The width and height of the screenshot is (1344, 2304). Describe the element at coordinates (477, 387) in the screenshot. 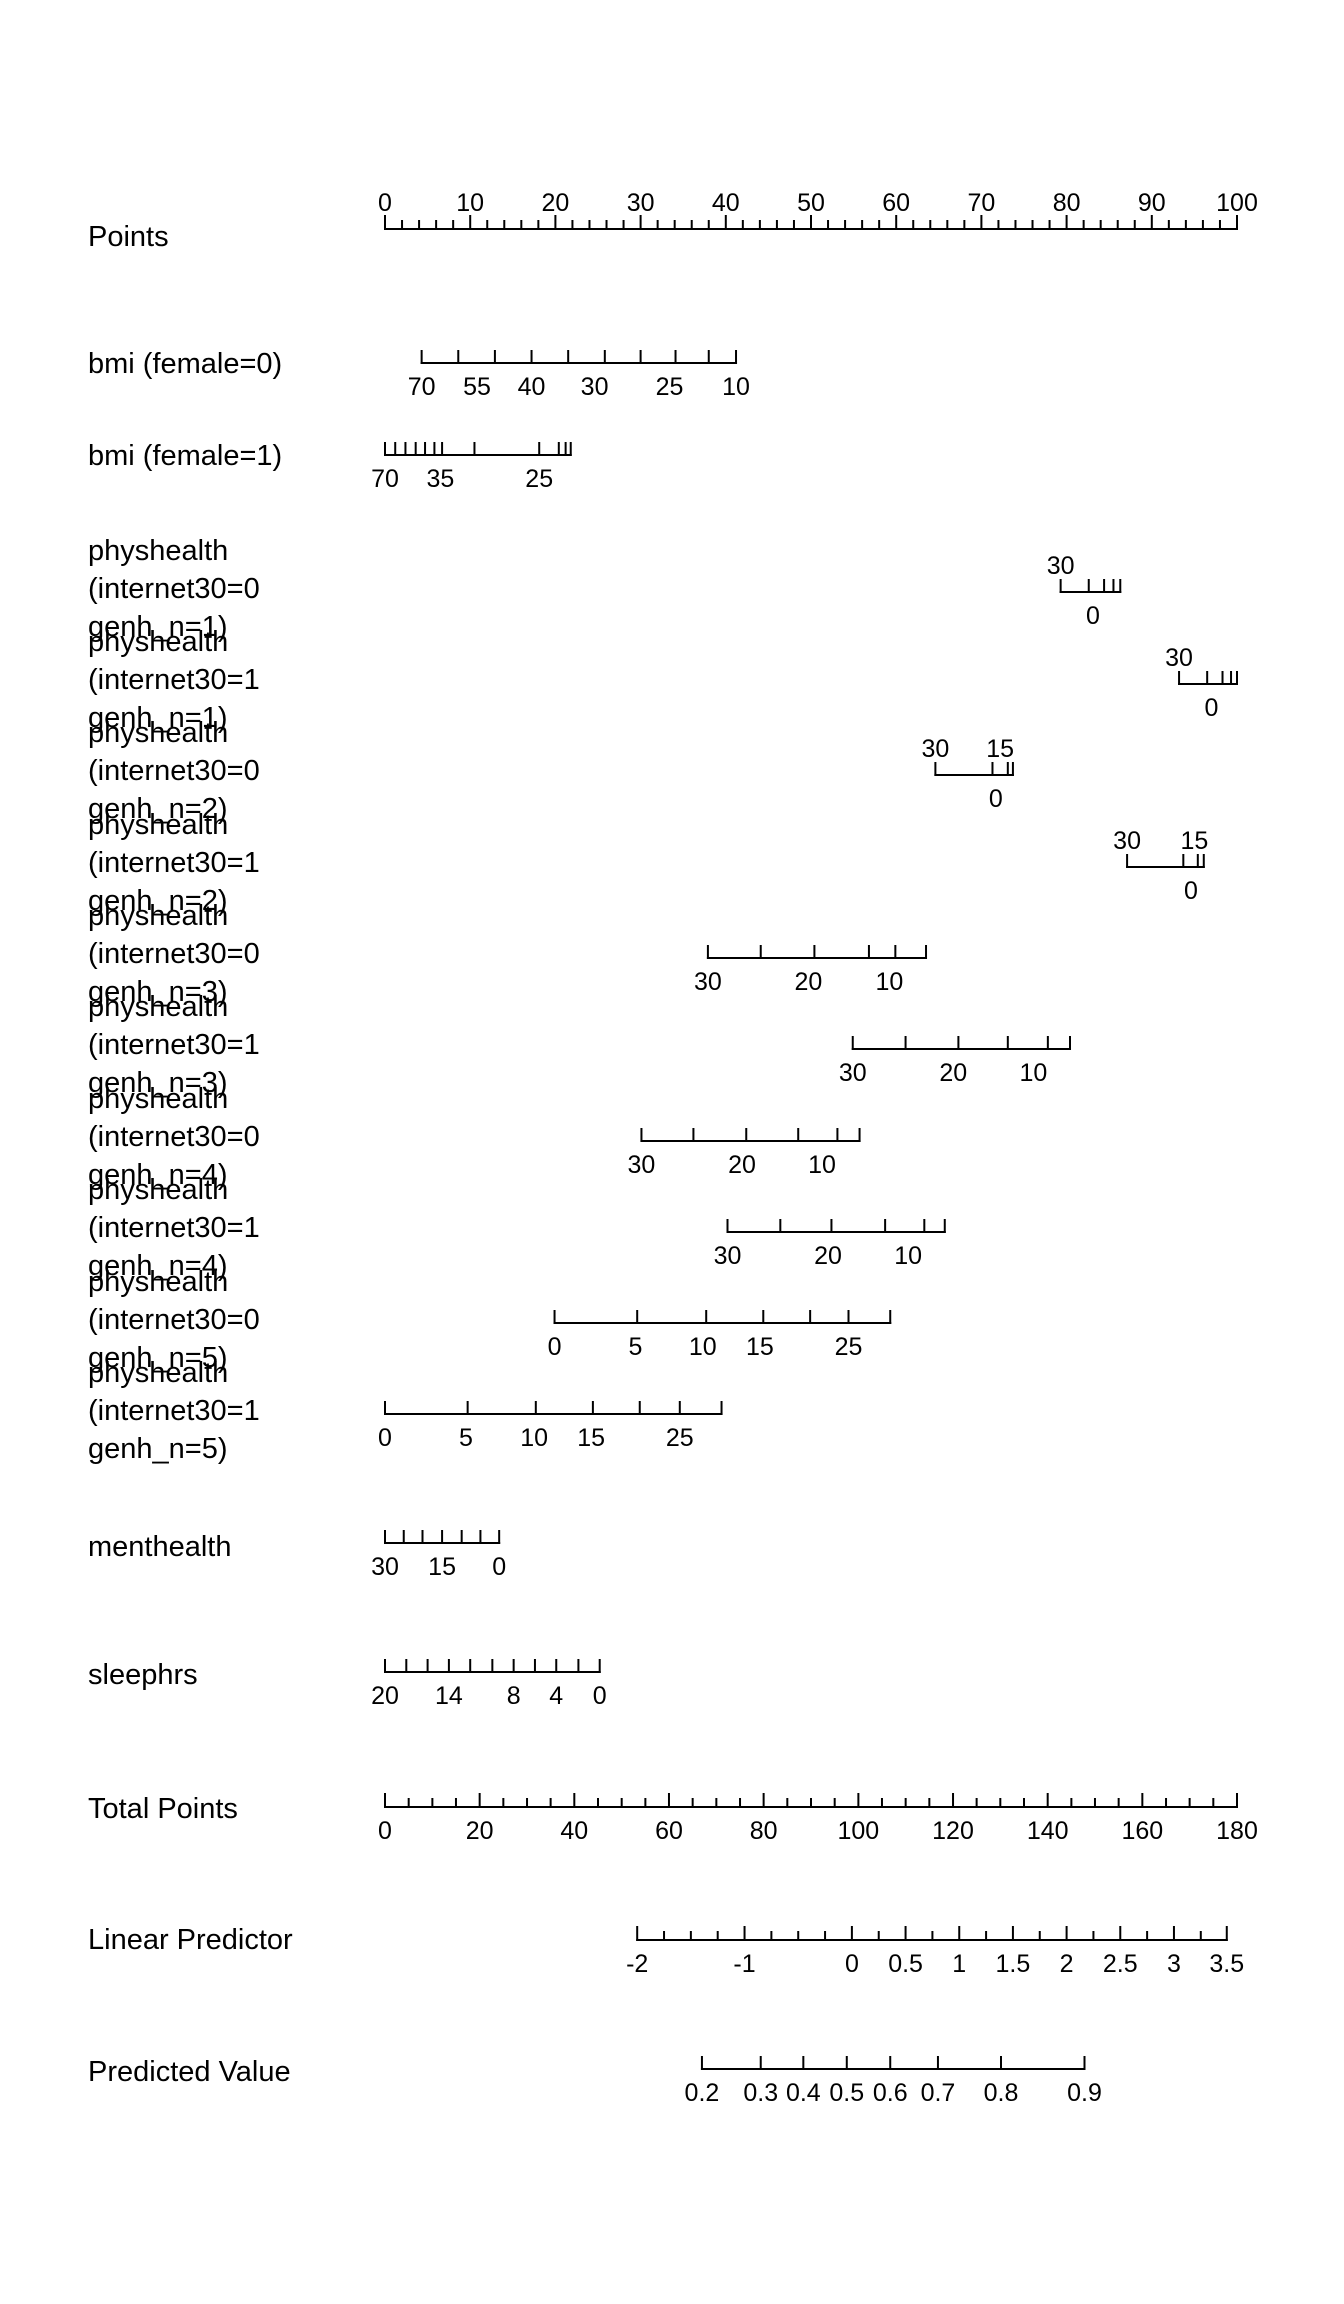

I see `tick-label: 55` at that location.